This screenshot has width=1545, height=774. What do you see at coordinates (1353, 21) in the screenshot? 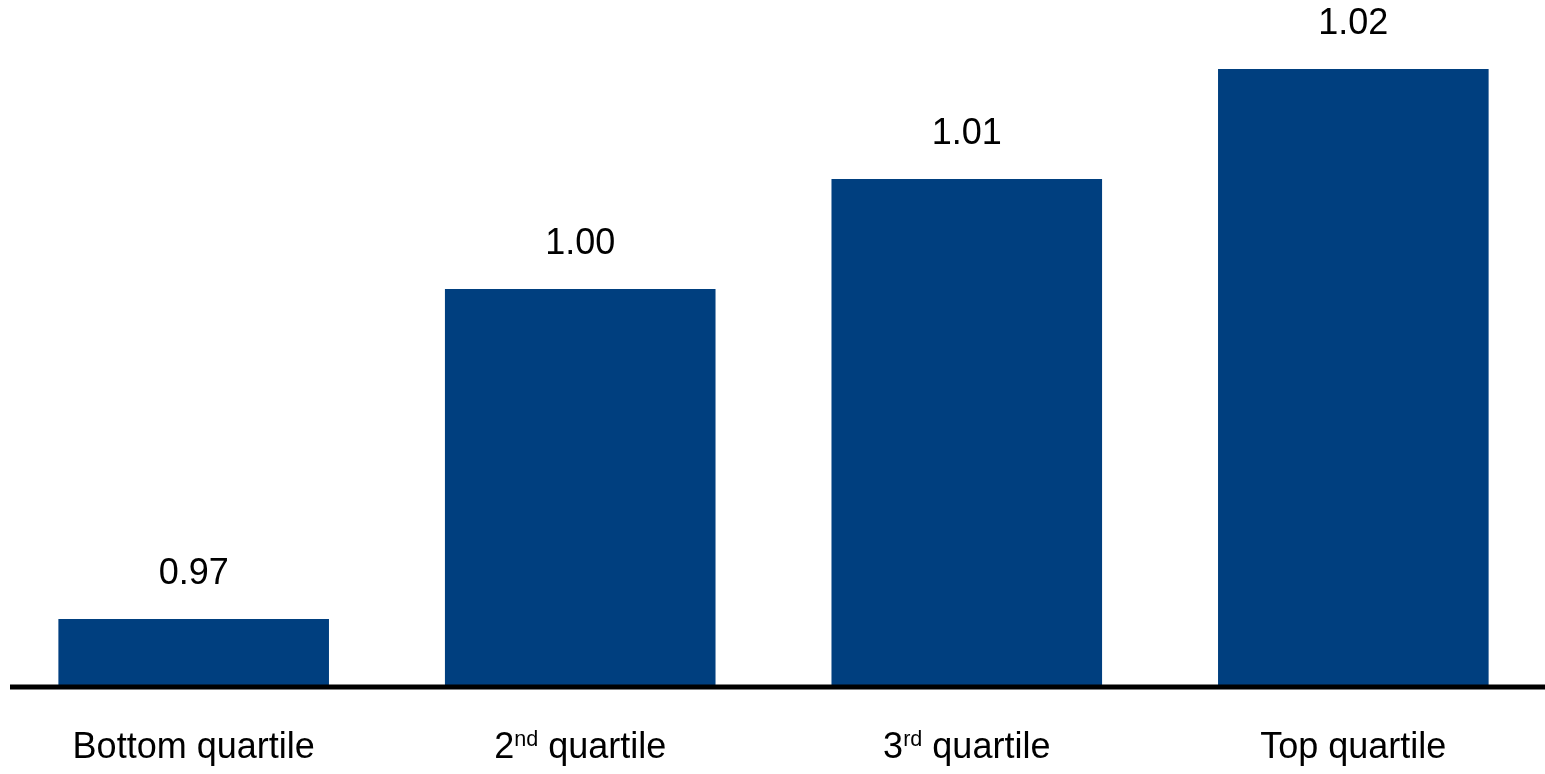
I see `data-label: 1.02` at bounding box center [1353, 21].